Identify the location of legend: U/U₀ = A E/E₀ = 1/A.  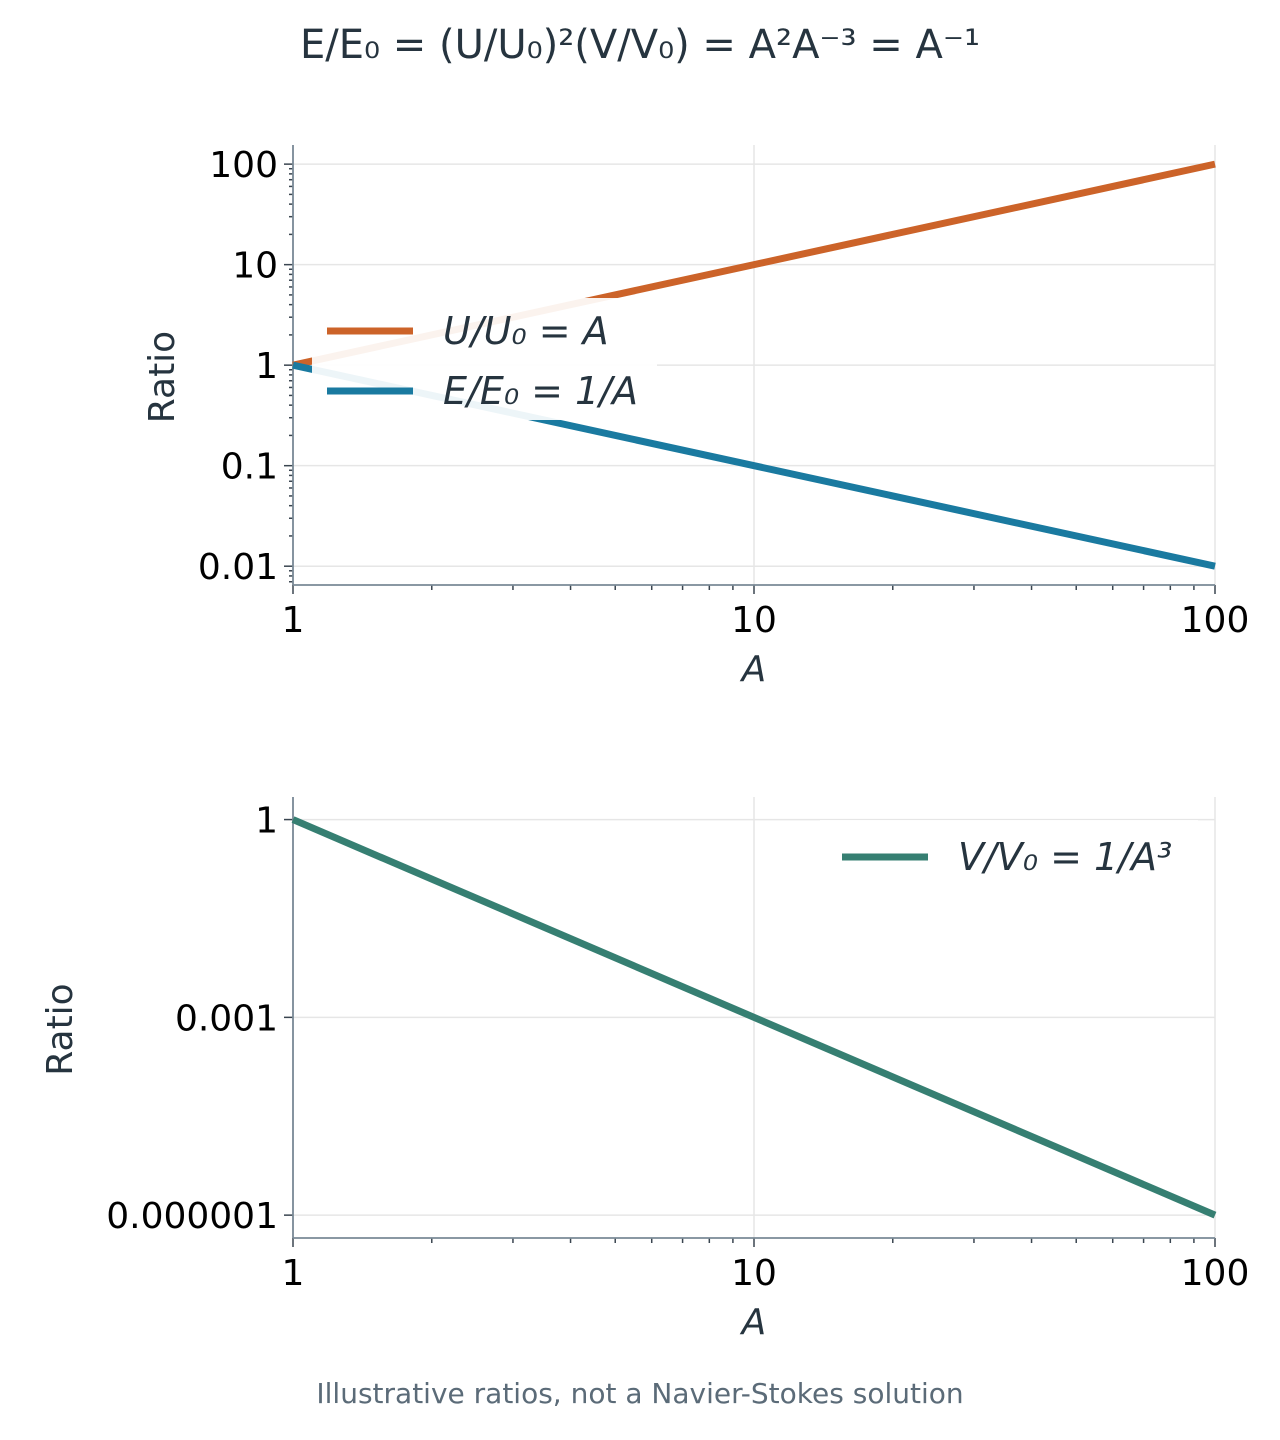
(484, 359).